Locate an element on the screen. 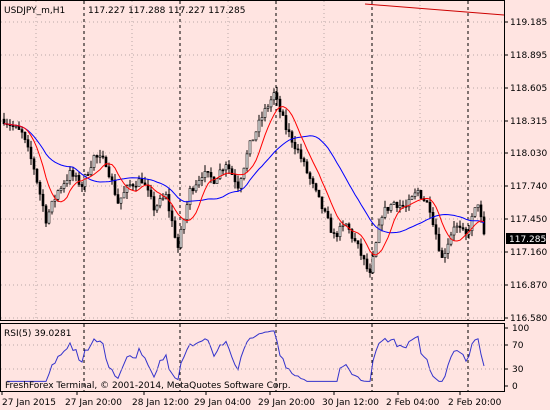  time-tick-label: 29 Jan 20:00 is located at coordinates (286, 403).